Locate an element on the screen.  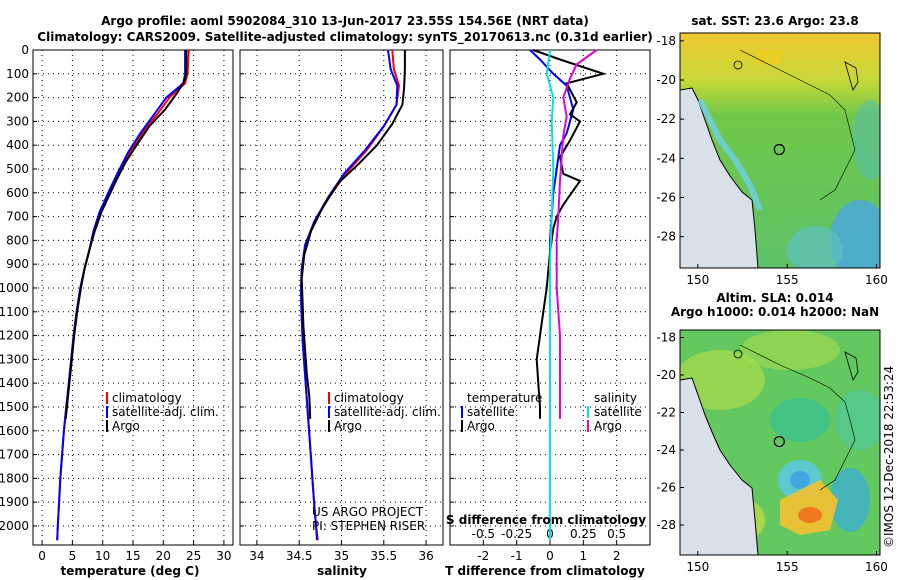
depth-tick-label: 200 is located at coordinates (17, 98).